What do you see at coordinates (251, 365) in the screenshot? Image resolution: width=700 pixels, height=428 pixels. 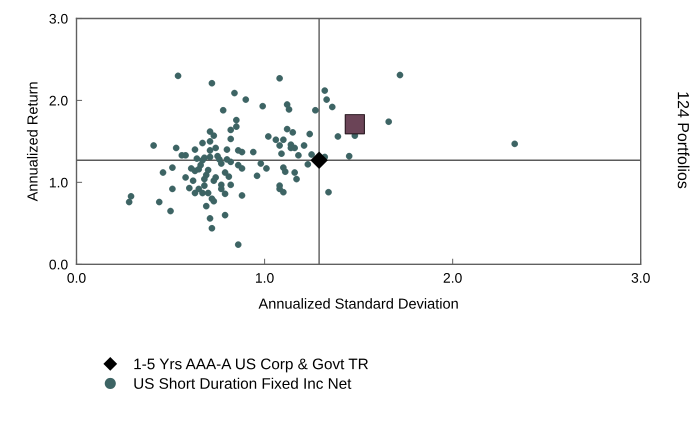 I see `legend-label: 1-5 Yrs AAA-A US Corp & Govt TR` at bounding box center [251, 365].